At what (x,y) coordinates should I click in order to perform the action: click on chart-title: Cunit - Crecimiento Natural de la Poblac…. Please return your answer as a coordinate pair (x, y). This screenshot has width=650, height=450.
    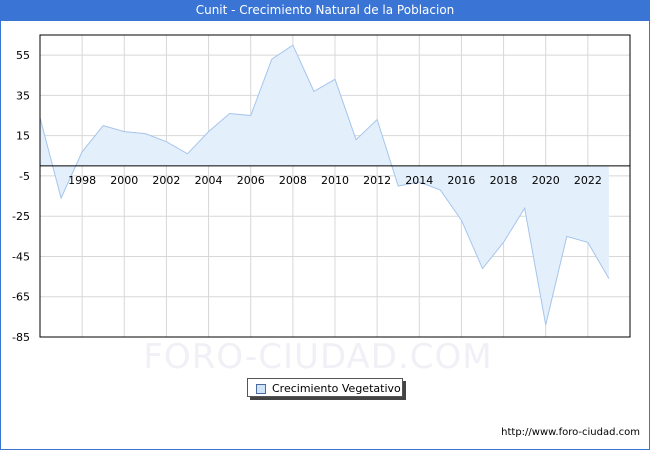
    Looking at the image, I should click on (325, 10).